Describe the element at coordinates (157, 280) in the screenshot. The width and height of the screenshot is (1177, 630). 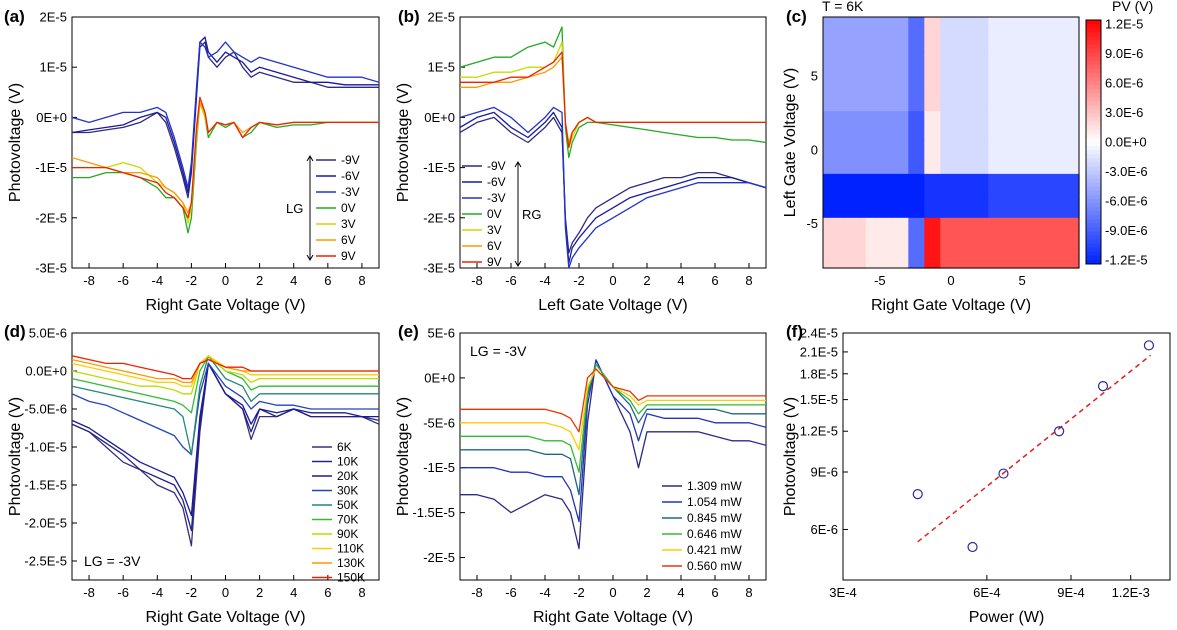
I see `x-tick-label: -4` at that location.